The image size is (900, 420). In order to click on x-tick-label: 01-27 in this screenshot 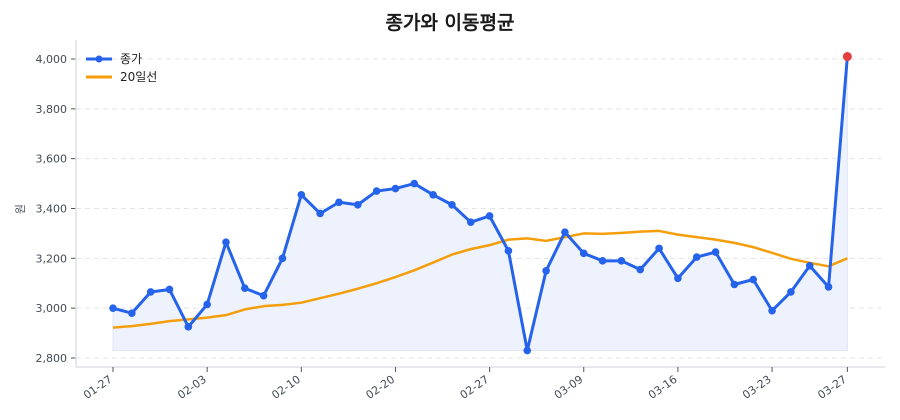, I will do `click(98, 387)`.